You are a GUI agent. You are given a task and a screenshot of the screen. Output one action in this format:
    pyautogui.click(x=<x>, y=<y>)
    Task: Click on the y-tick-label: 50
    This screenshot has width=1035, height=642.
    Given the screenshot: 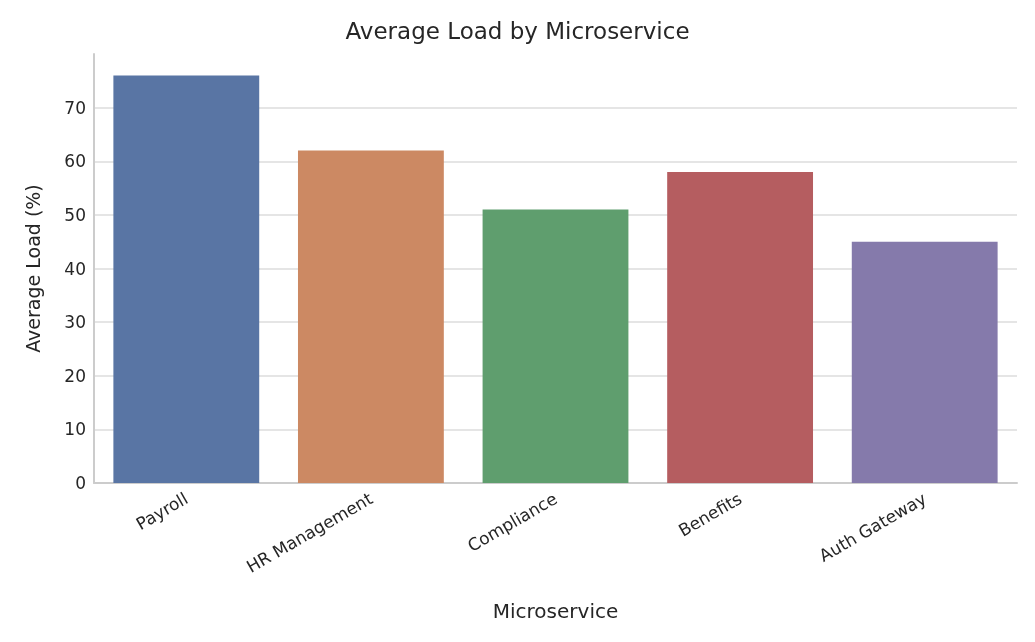 What is the action you would take?
    pyautogui.click(x=75, y=214)
    